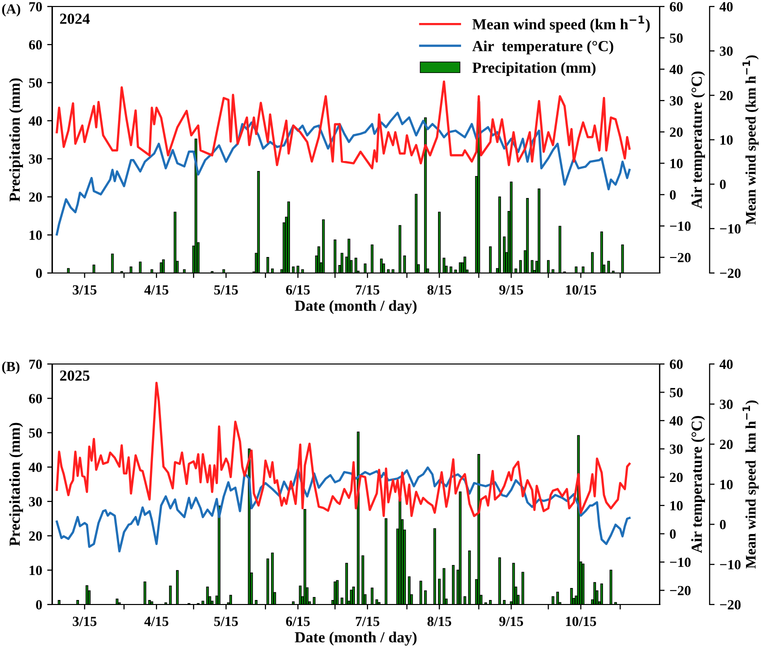 The image size is (767, 650). What do you see at coordinates (75, 19) in the screenshot?
I see `annotation: 2024` at bounding box center [75, 19].